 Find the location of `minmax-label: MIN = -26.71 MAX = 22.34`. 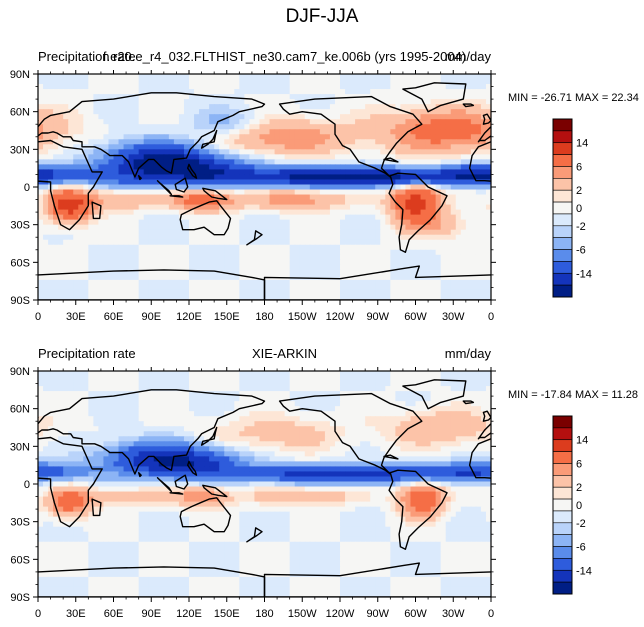

minmax-label: MIN = -26.71 MAX = 22.34 is located at coordinates (573, 98).